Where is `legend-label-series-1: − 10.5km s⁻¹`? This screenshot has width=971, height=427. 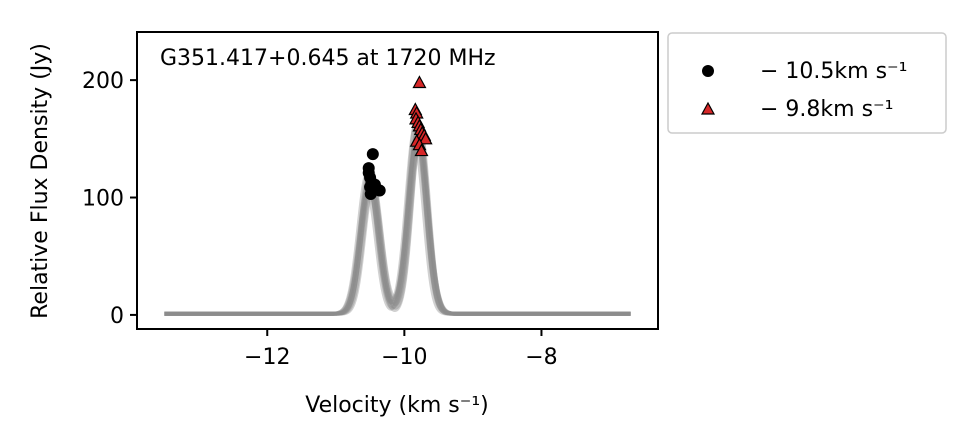
legend-label-series-1: − 10.5km s⁻¹ is located at coordinates (833, 71).